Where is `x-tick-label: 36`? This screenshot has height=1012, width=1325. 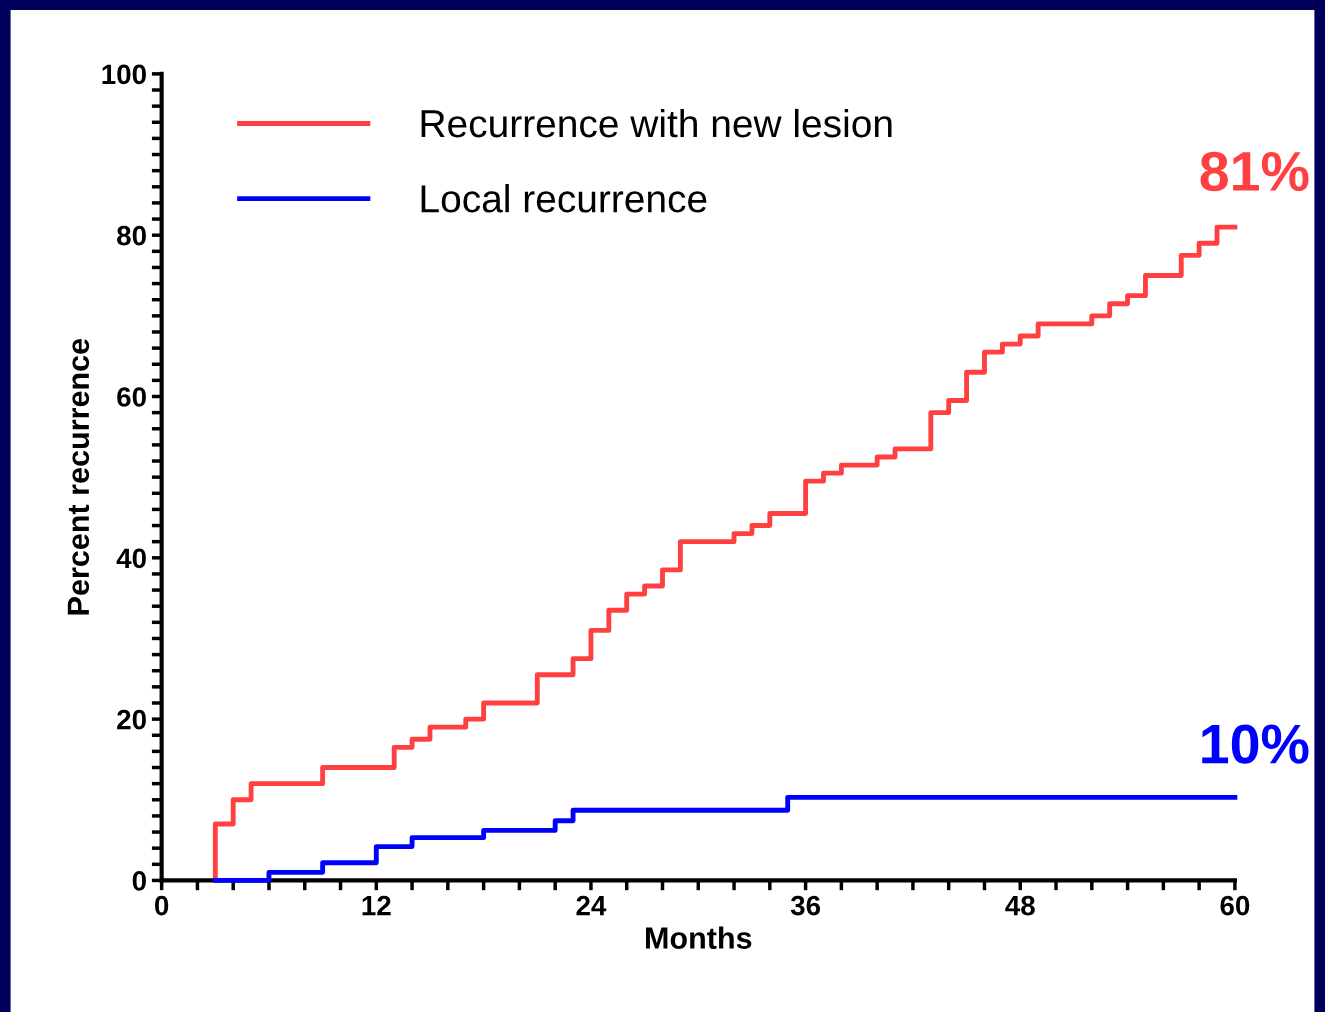
x-tick-label: 36 is located at coordinates (805, 905).